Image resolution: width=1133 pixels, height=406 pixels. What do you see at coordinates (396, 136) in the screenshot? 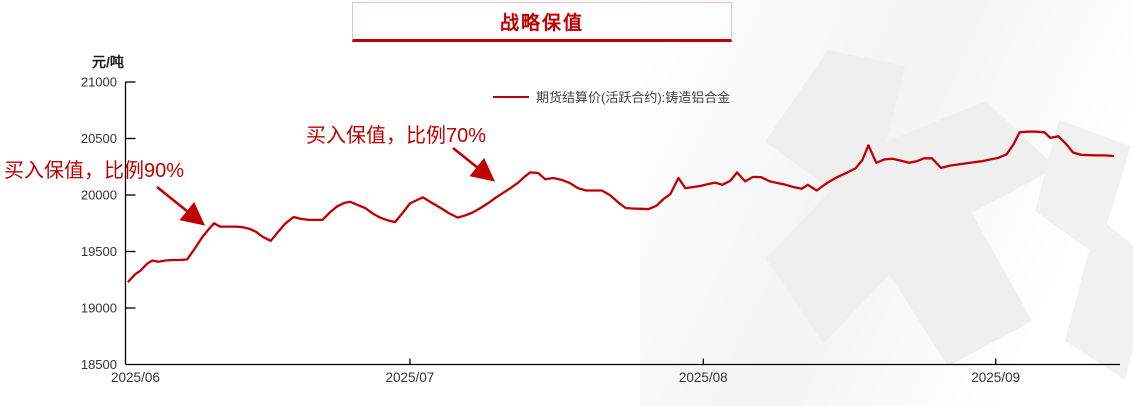
I see `annotation-hedge-70: 买入保值，比例70%` at bounding box center [396, 136].